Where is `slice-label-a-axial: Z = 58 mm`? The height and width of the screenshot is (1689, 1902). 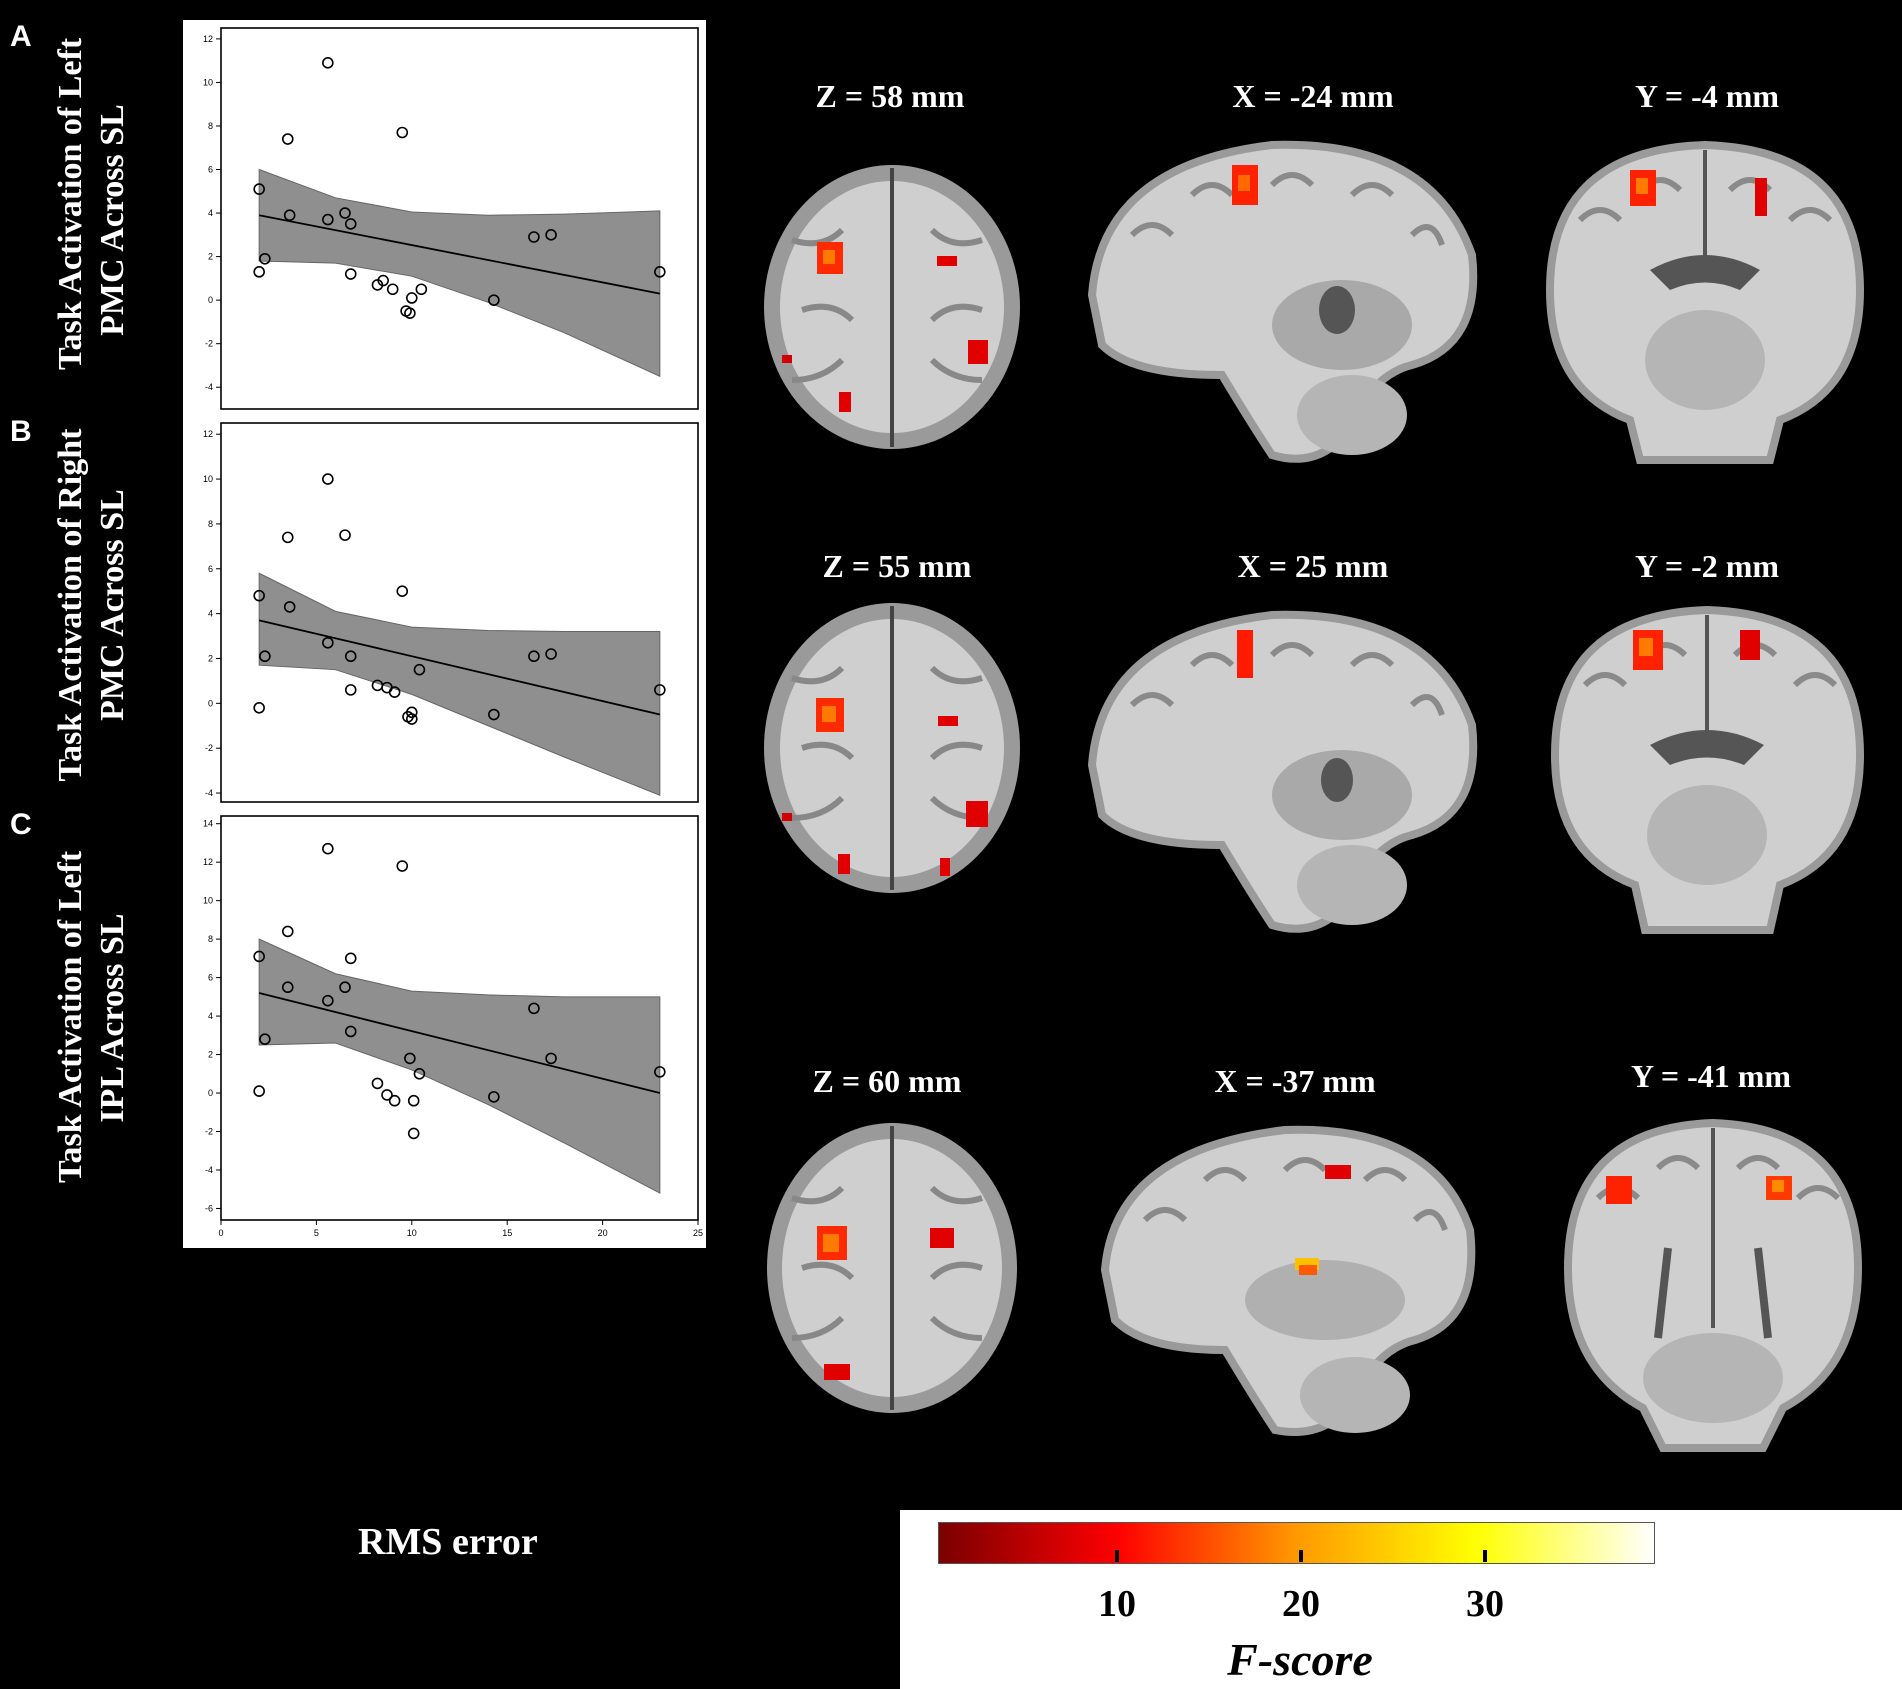
slice-label-a-axial: Z = 58 mm is located at coordinates (890, 96).